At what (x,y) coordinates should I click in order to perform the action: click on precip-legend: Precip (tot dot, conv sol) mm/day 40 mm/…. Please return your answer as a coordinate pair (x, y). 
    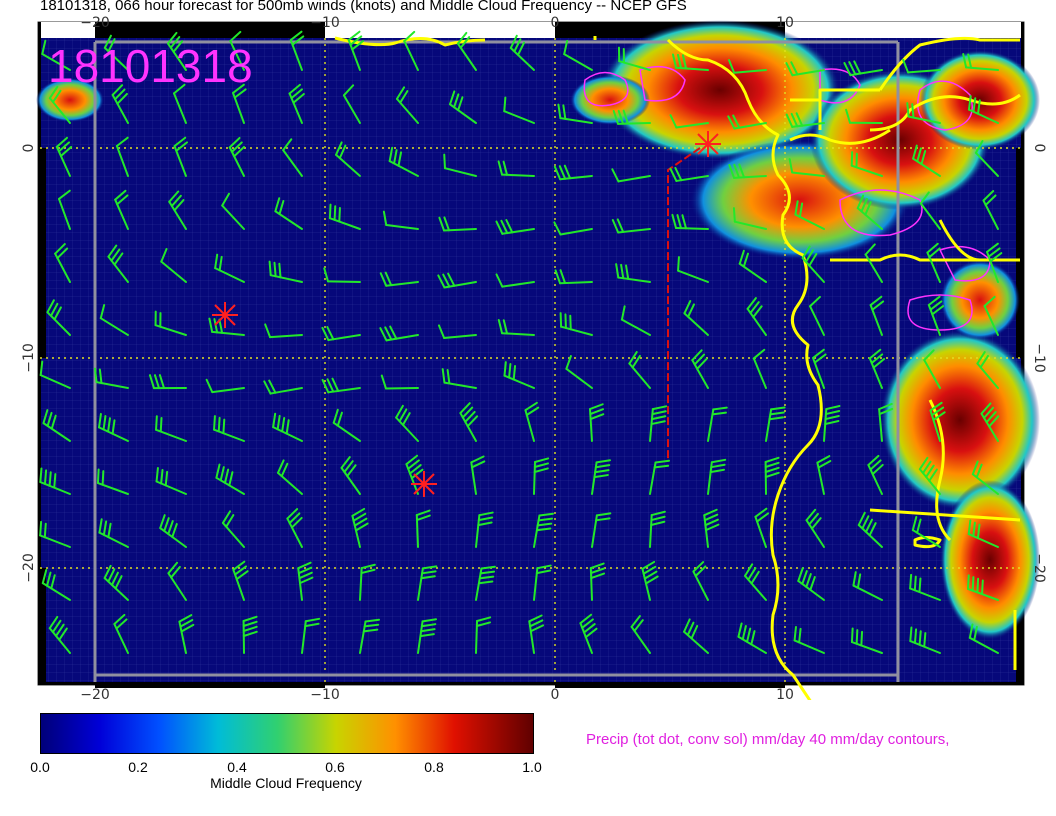
    Looking at the image, I should click on (768, 739).